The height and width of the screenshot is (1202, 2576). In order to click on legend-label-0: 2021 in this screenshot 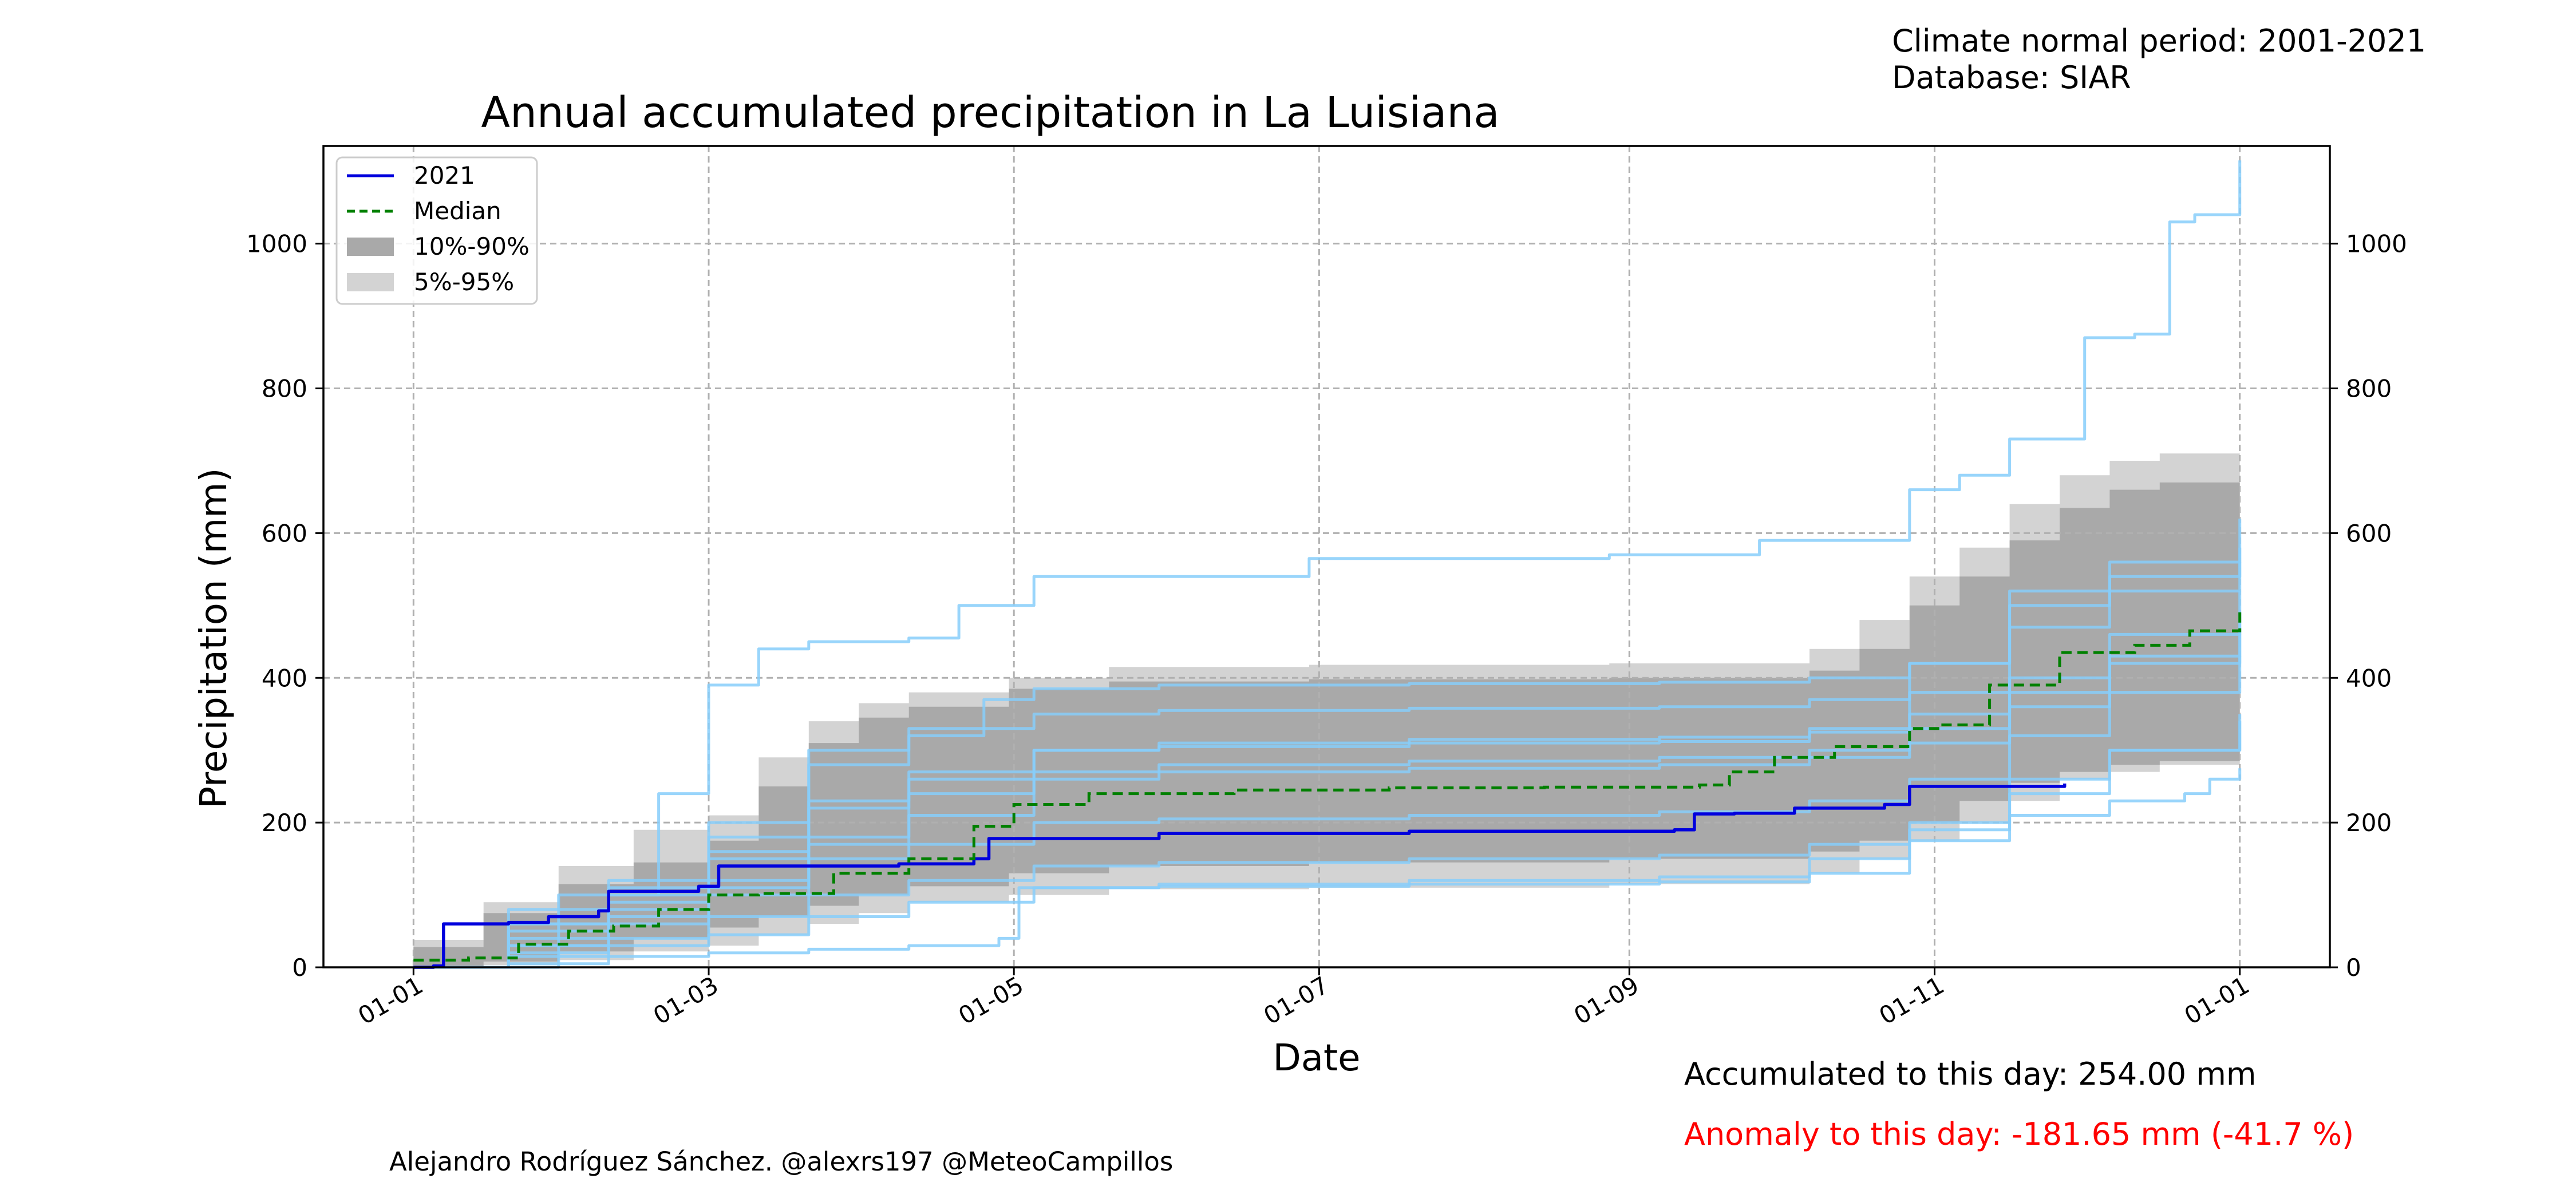, I will do `click(444, 175)`.